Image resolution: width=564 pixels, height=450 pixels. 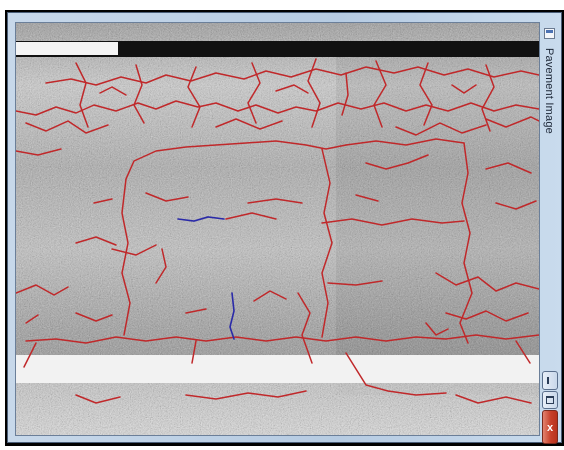 I want to click on app-icon, so click(x=549, y=33).